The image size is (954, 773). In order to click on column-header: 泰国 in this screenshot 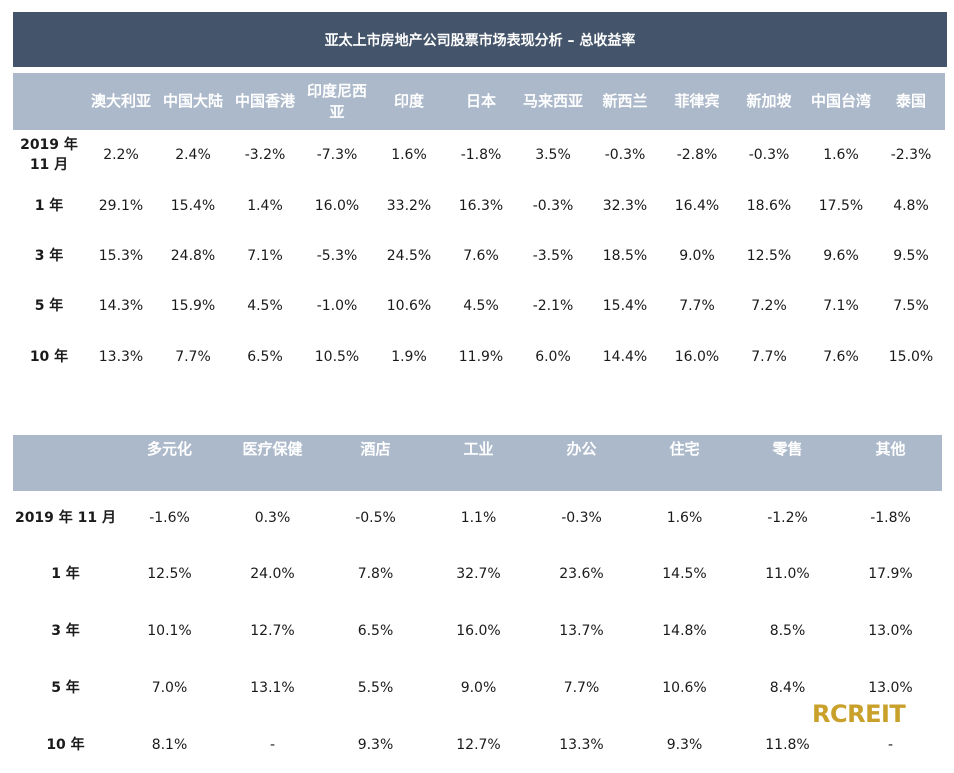, I will do `click(911, 101)`.